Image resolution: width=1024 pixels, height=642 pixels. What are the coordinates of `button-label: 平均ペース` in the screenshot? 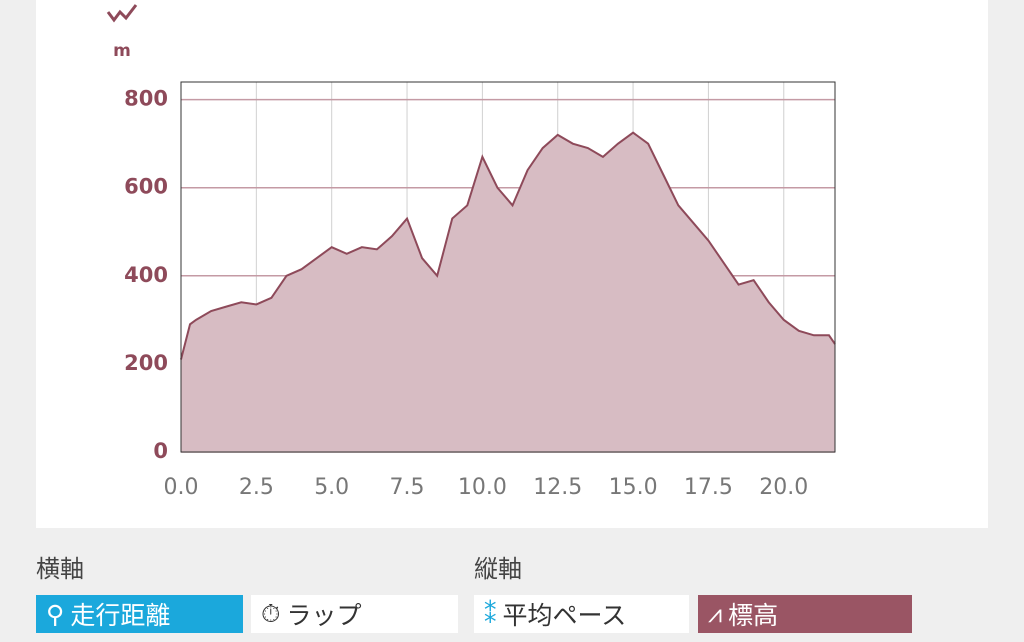 It's located at (564, 615).